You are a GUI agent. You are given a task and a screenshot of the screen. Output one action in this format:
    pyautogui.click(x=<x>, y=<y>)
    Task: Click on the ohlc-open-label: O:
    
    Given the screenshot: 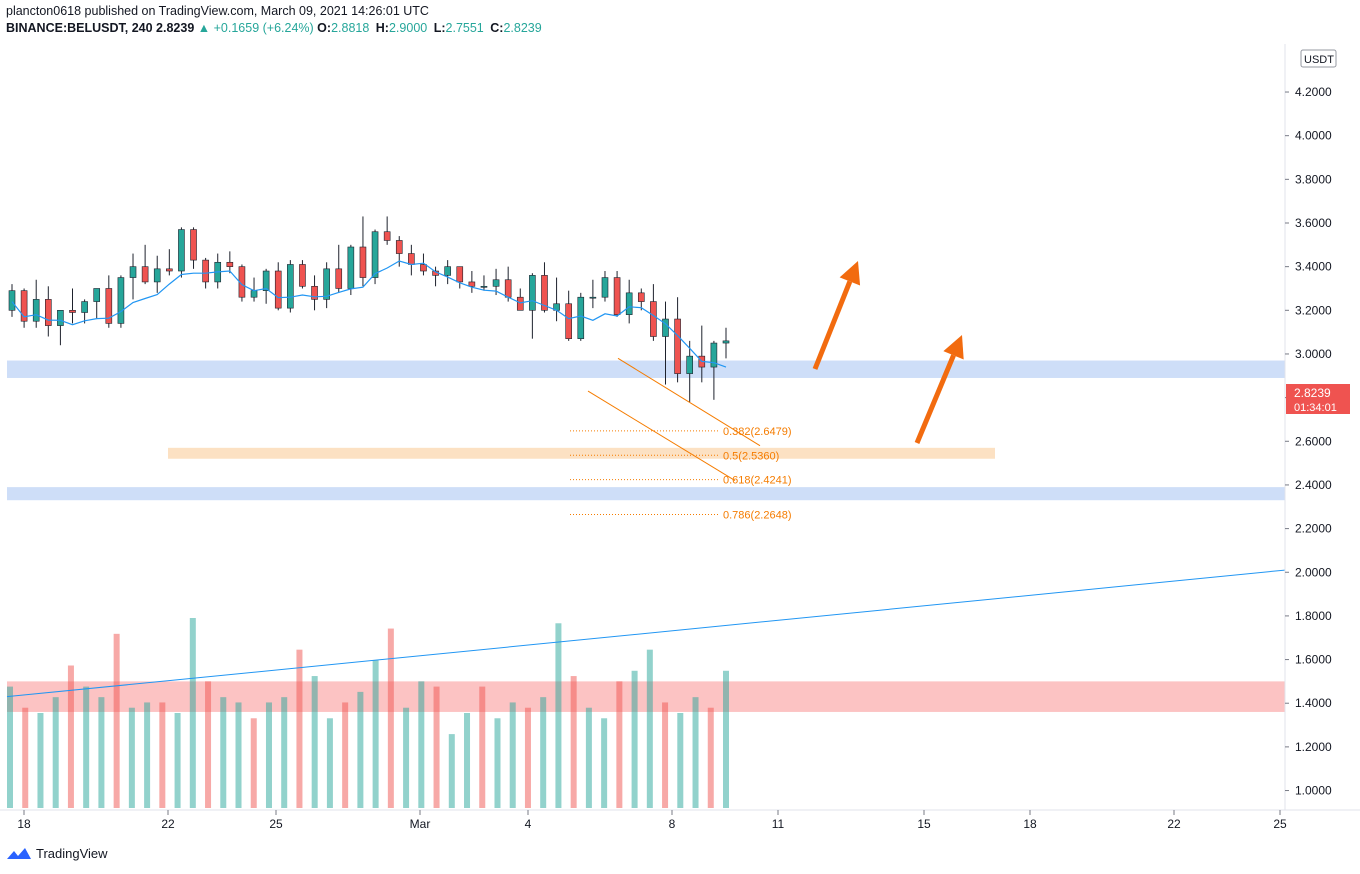 What is the action you would take?
    pyautogui.click(x=324, y=28)
    